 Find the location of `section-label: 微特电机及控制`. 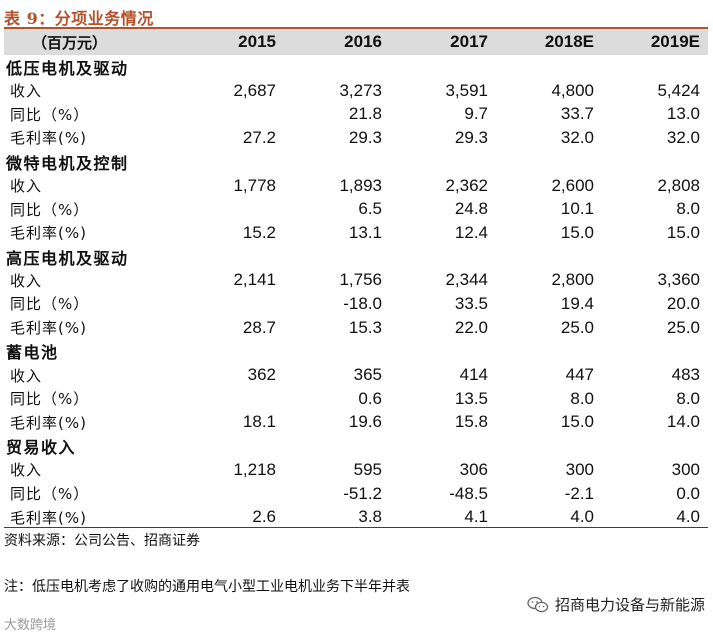

section-label: 微特电机及控制 is located at coordinates (67, 163).